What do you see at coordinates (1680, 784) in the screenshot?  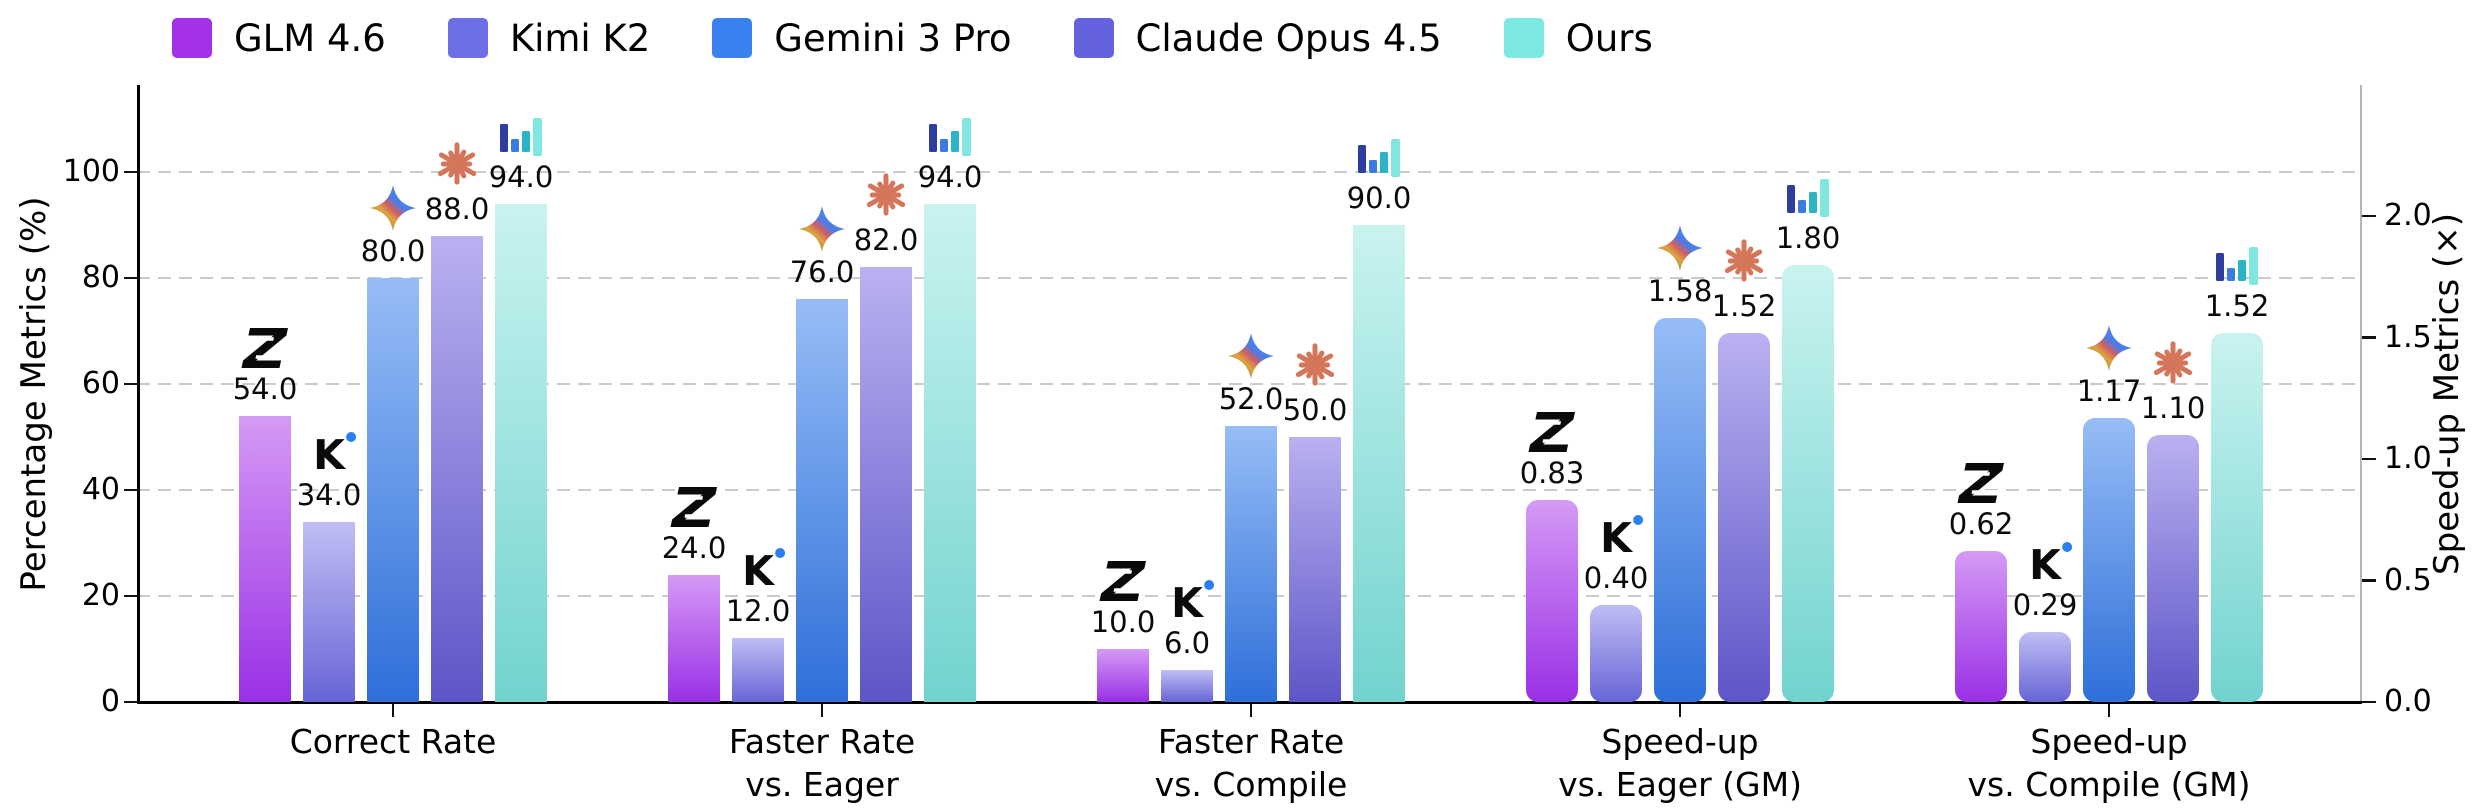 I see `category-label-line: vs. Eager (GM)` at bounding box center [1680, 784].